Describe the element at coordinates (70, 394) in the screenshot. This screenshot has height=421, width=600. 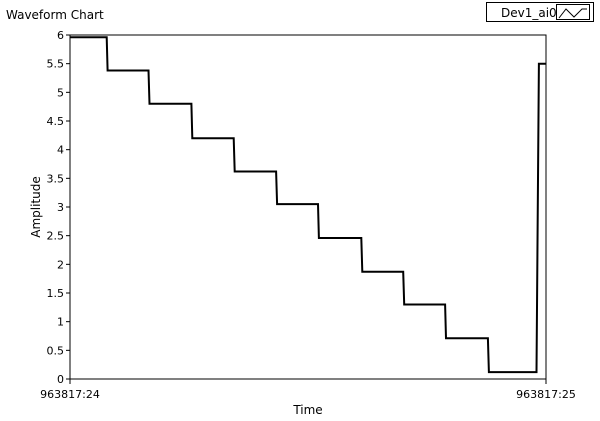
I see `x-tick-label: 963817:24` at that location.